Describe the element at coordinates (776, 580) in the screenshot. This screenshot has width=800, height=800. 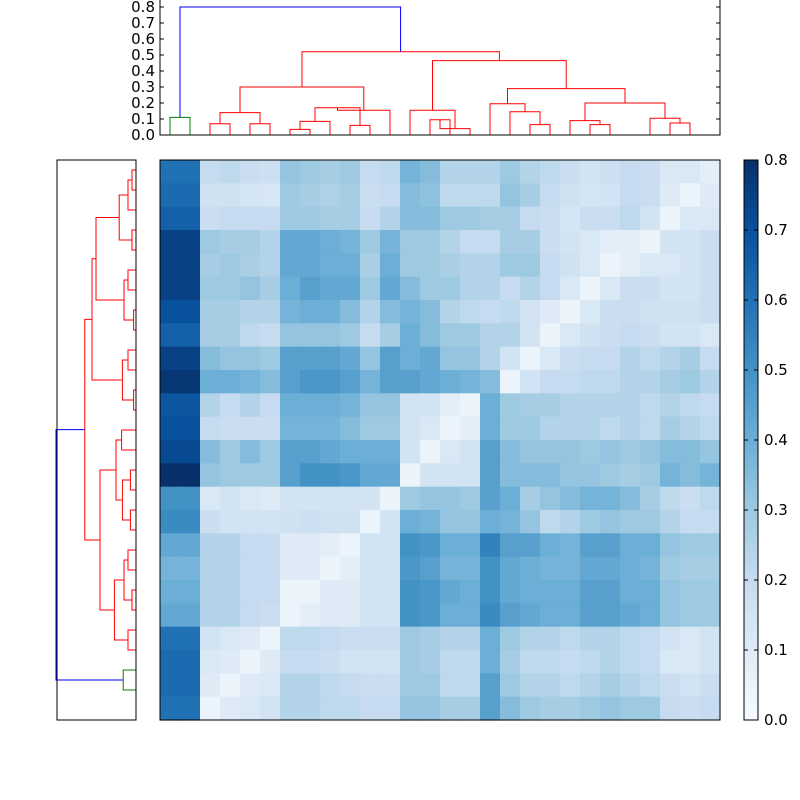
I see `colorbar-tick-label: 0.2` at that location.